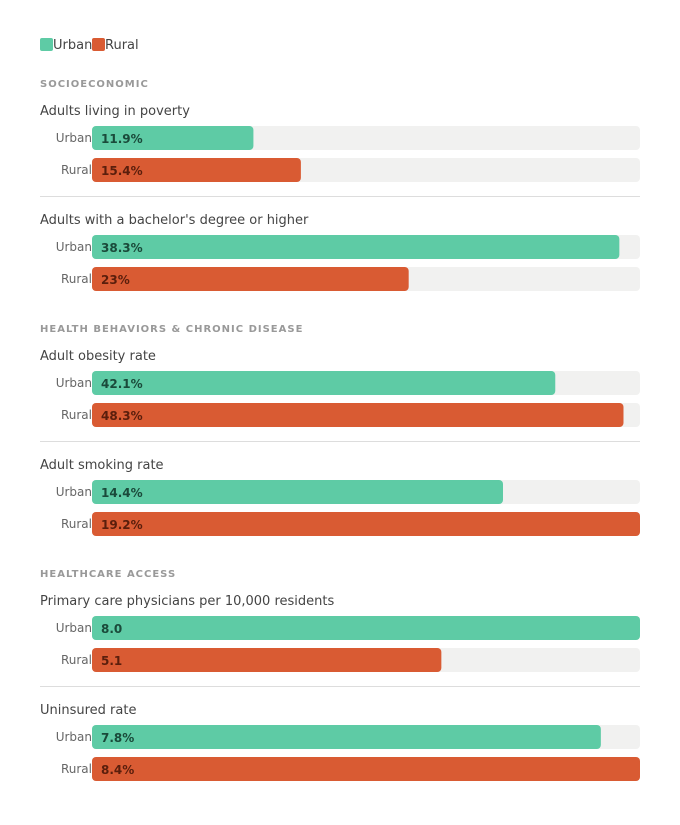 The height and width of the screenshot is (825, 680). Describe the element at coordinates (122, 45) in the screenshot. I see `legend-label-rural: Rural` at that location.